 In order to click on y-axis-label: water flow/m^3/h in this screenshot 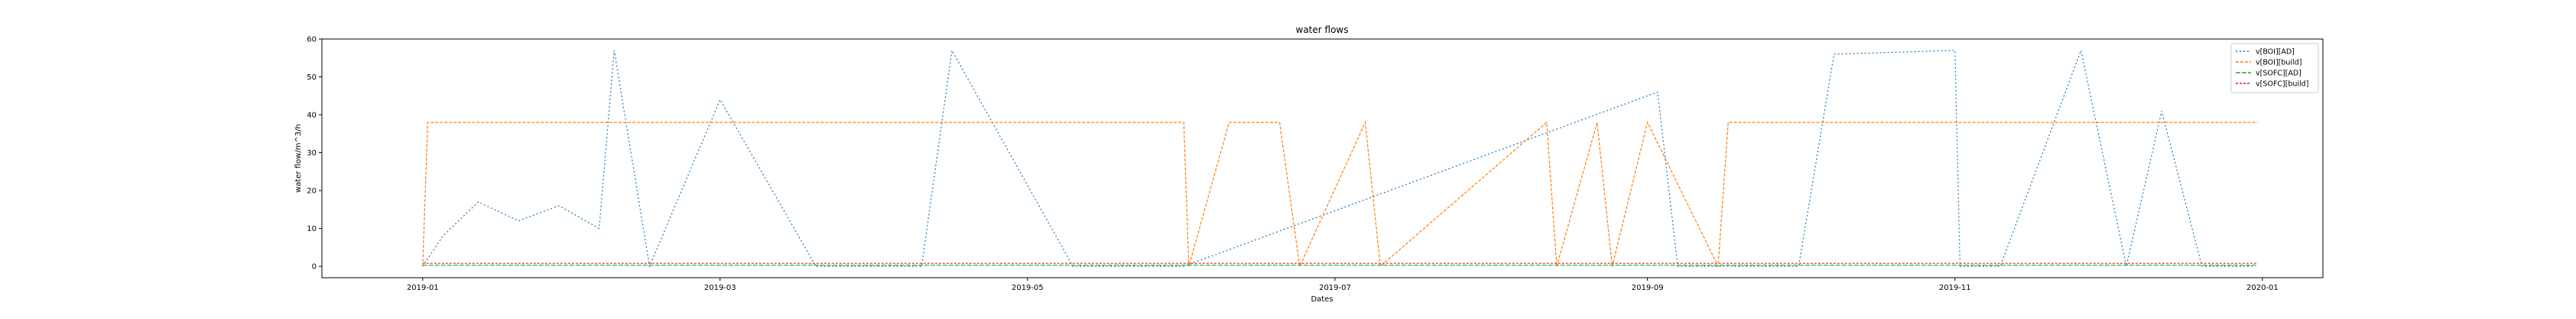, I will do `click(299, 158)`.